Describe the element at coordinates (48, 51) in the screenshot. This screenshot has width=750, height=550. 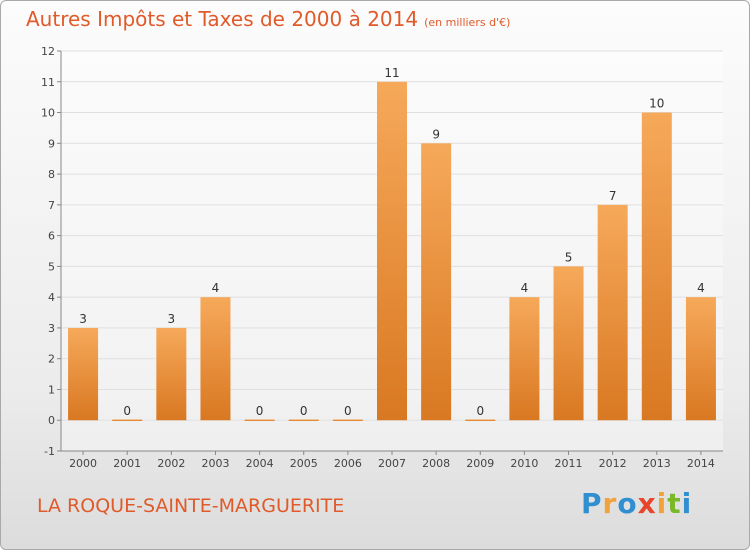
I see `y-tick-label: 12` at that location.